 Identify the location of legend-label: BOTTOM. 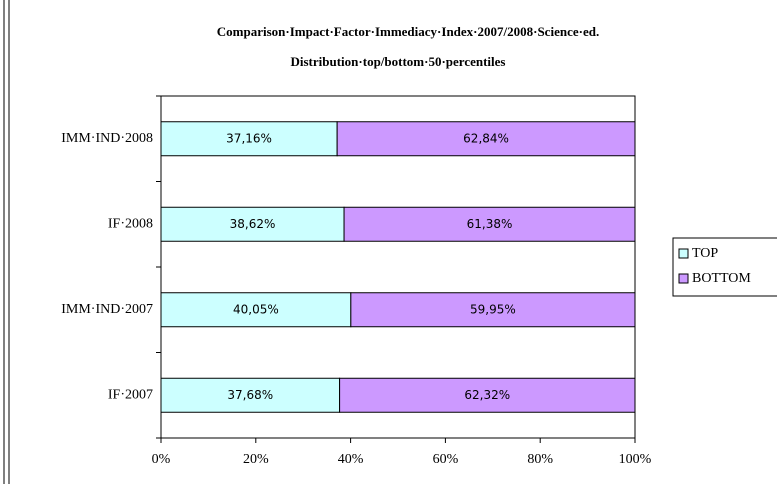
(721, 278).